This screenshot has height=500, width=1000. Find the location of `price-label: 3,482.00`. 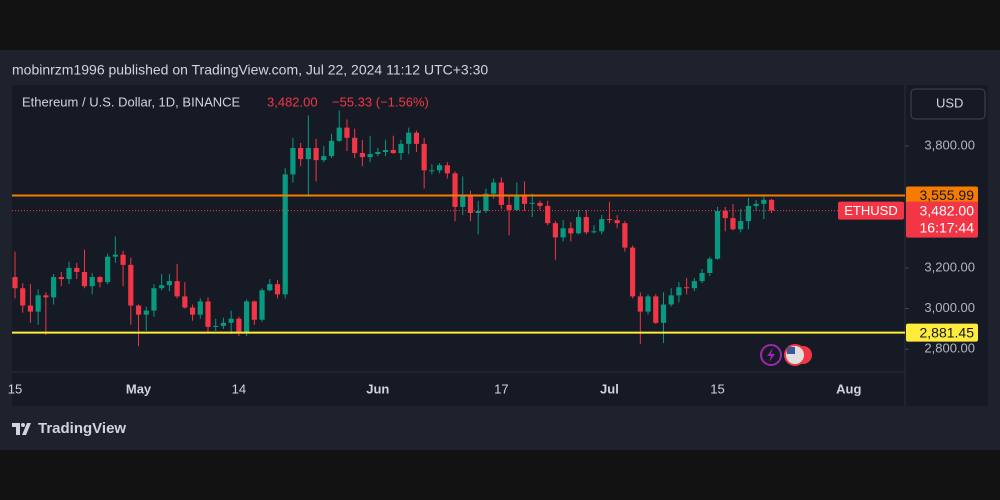

price-label: 3,482.00 is located at coordinates (947, 210).